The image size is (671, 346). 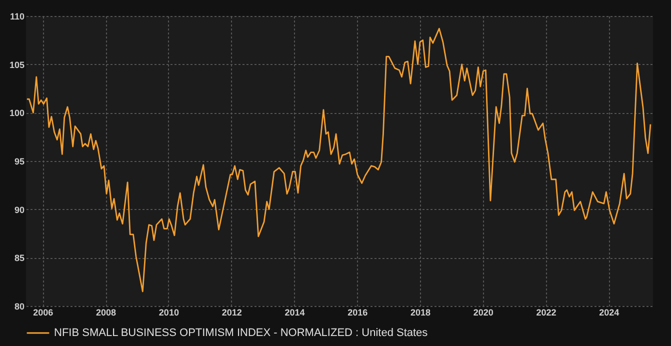 I want to click on y-tick-label: 110, so click(x=17, y=17).